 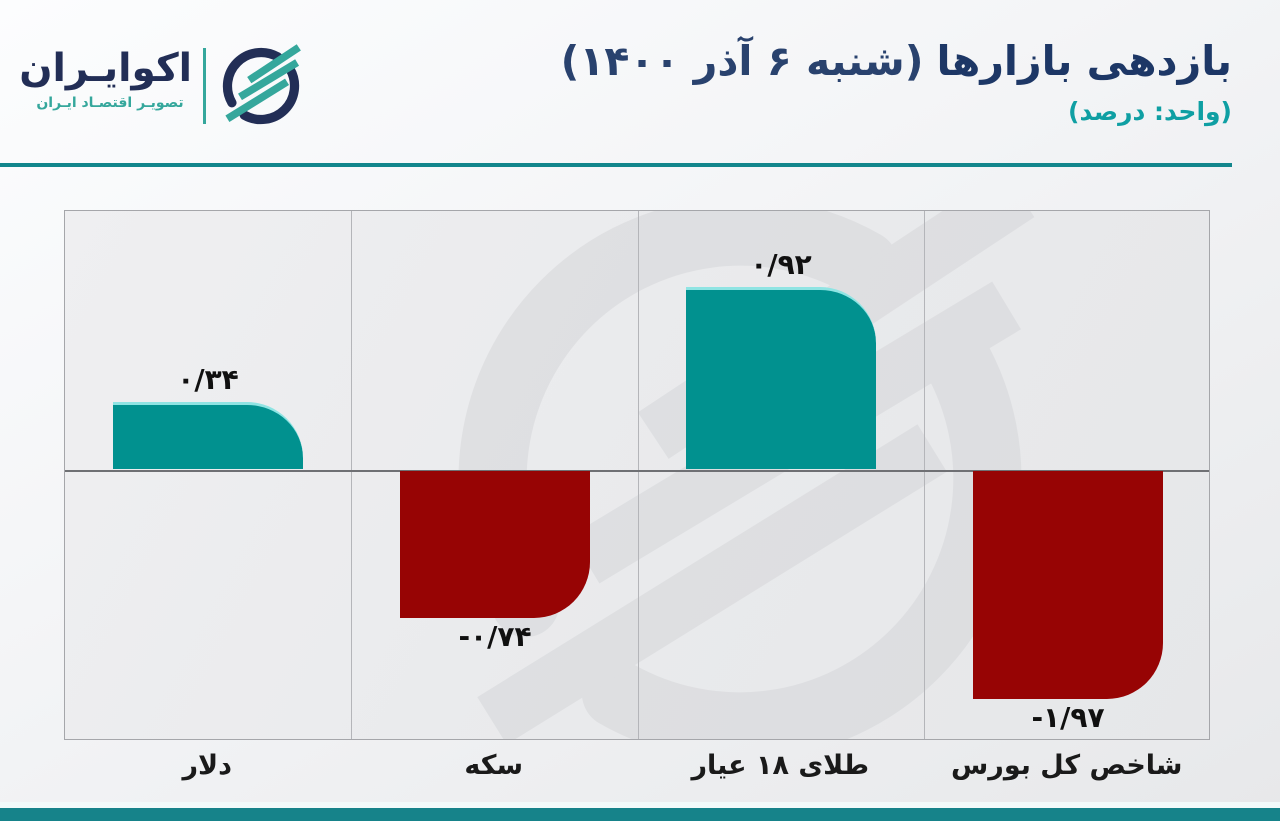 I want to click on logo-text-block: اکوایـران تصویـر اقتصـاد ایـران, so click(x=105, y=78).